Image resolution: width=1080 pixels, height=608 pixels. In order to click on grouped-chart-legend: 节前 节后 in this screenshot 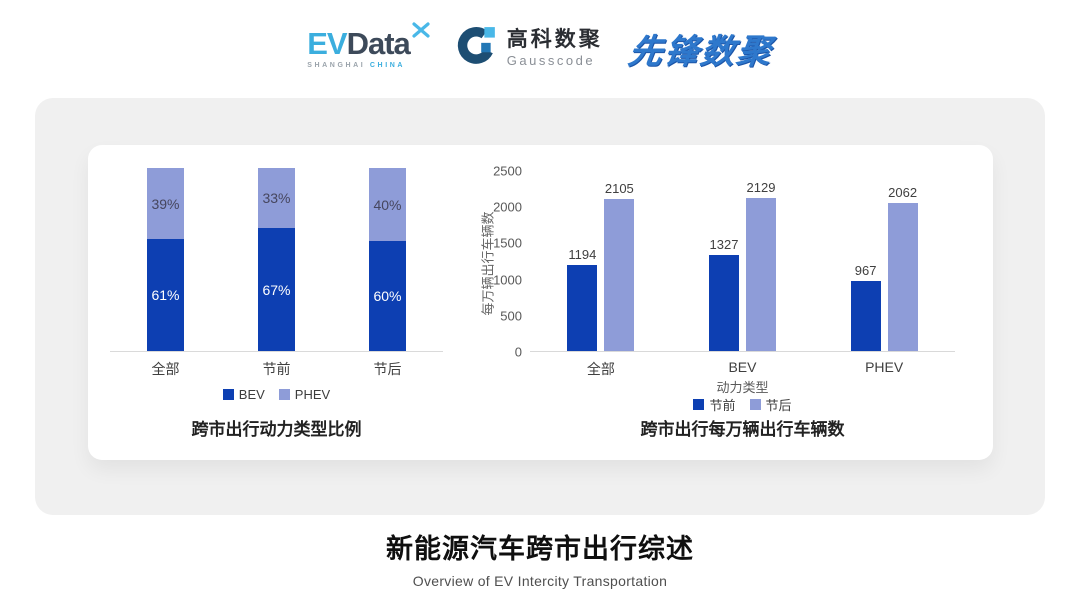, I will do `click(742, 404)`.